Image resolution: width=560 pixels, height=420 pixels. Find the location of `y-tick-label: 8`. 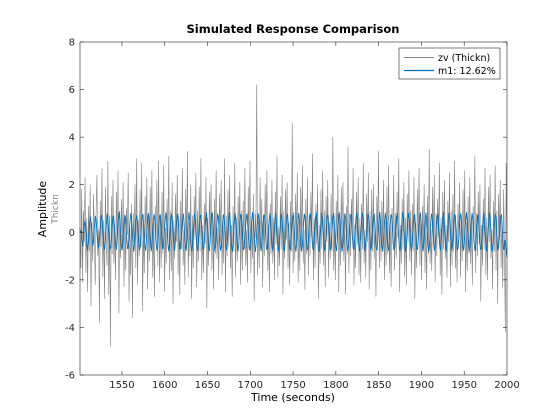

y-tick-label: 8 is located at coordinates (72, 43).